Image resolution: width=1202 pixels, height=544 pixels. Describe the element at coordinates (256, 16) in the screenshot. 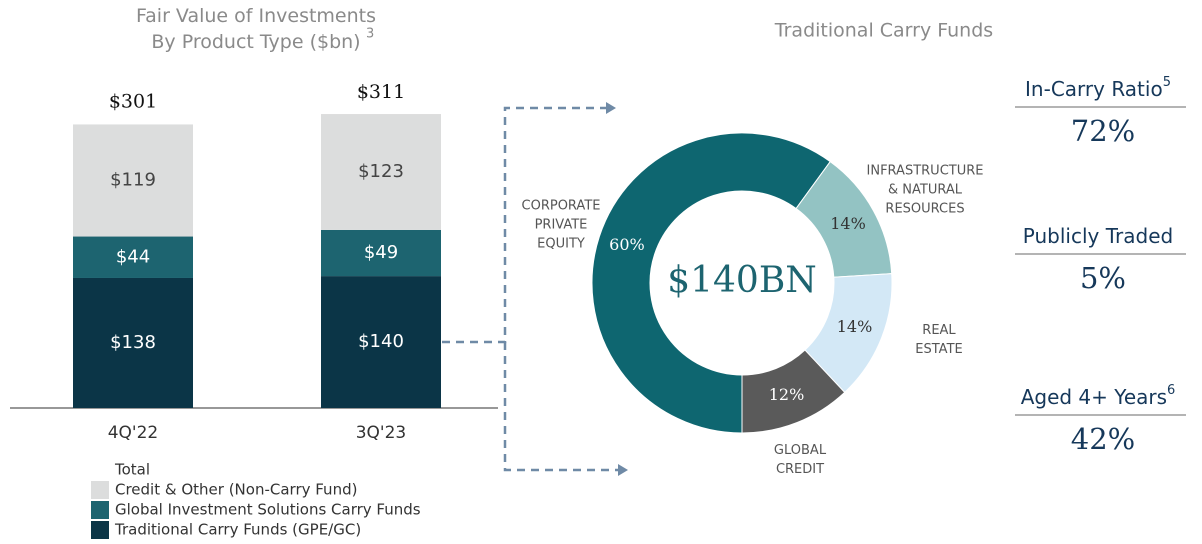

I see `title-line: Fair Value of Investments` at that location.